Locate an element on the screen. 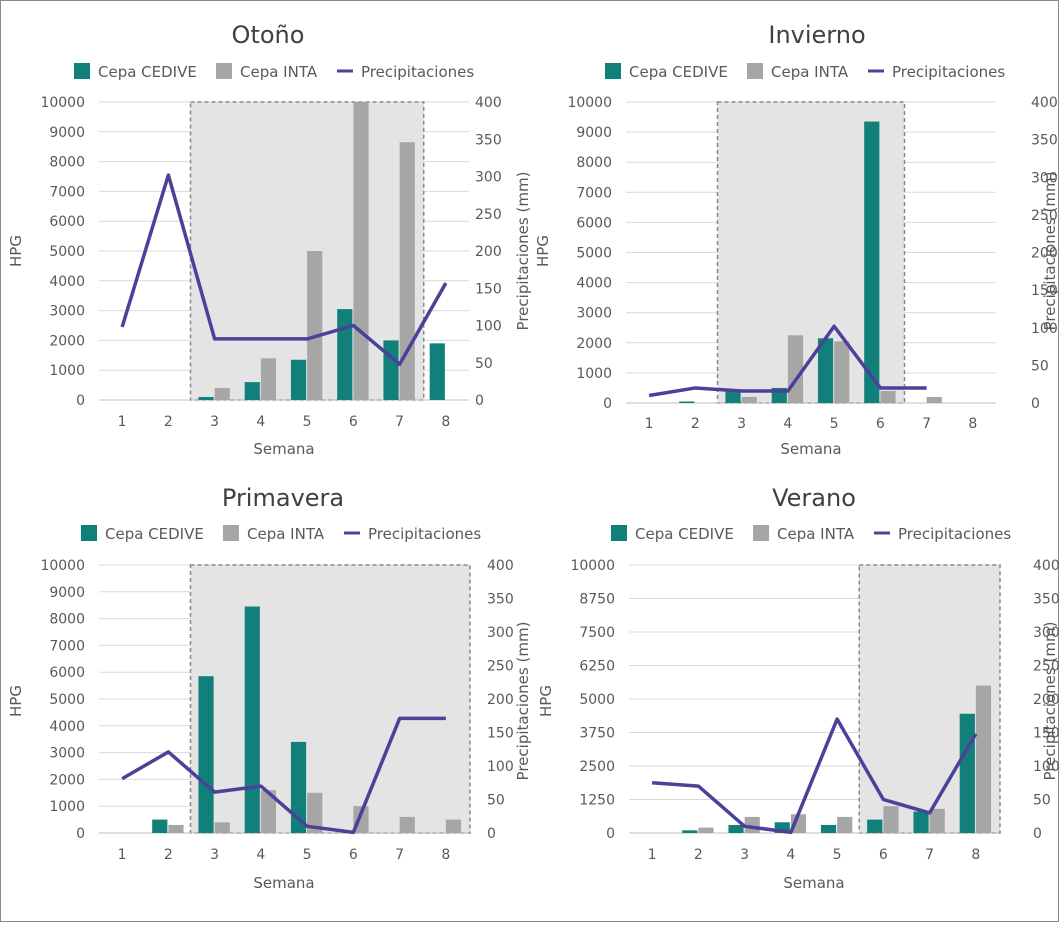  y-tick-label: 6250 is located at coordinates (597, 667).